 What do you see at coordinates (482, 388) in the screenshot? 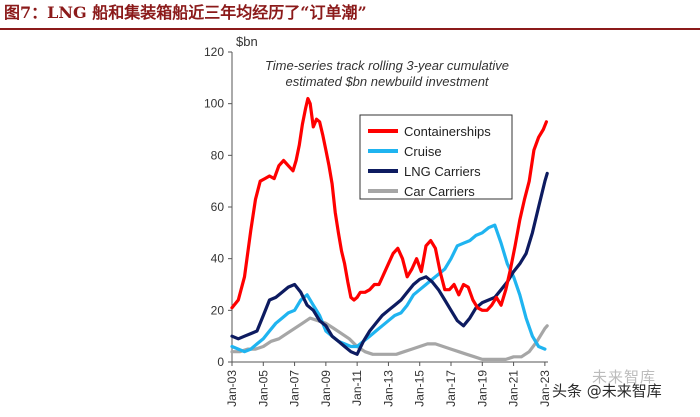
I see `x-tick-label: Jan-19` at bounding box center [482, 388].